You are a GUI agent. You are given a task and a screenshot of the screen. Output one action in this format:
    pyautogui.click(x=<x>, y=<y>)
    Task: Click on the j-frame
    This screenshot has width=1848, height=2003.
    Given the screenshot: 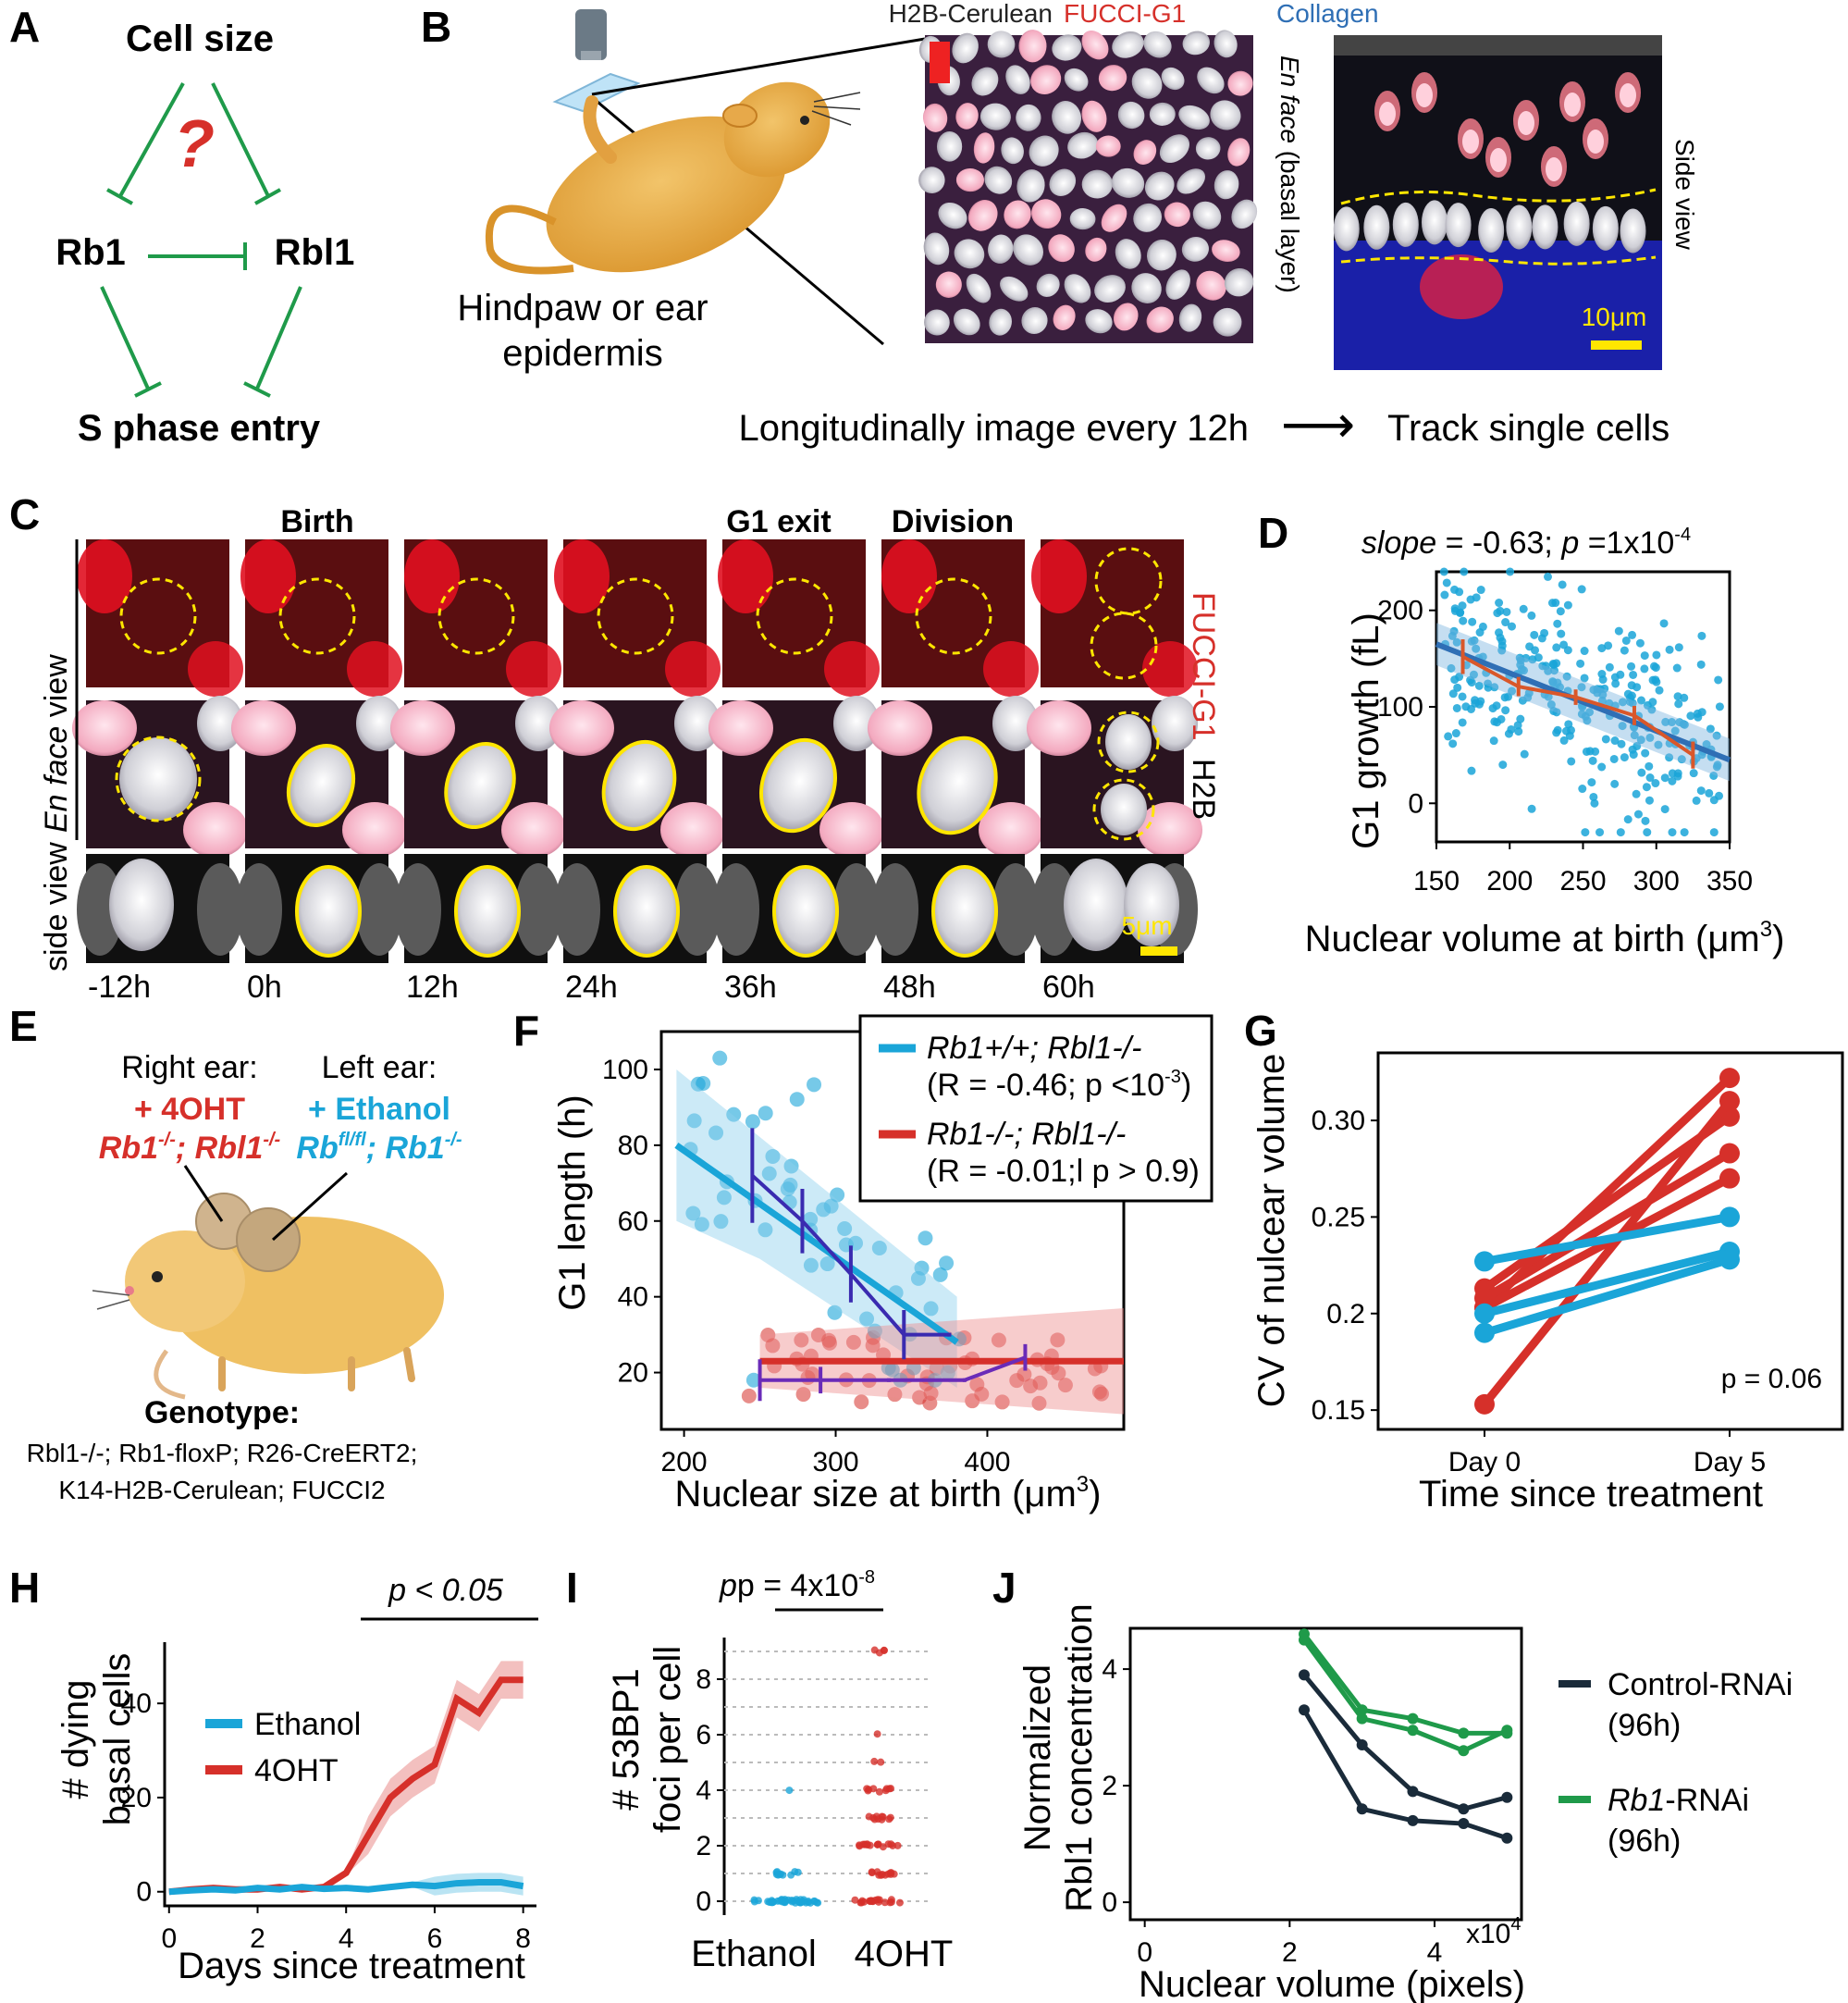 What is the action you would take?
    pyautogui.click(x=1325, y=1774)
    